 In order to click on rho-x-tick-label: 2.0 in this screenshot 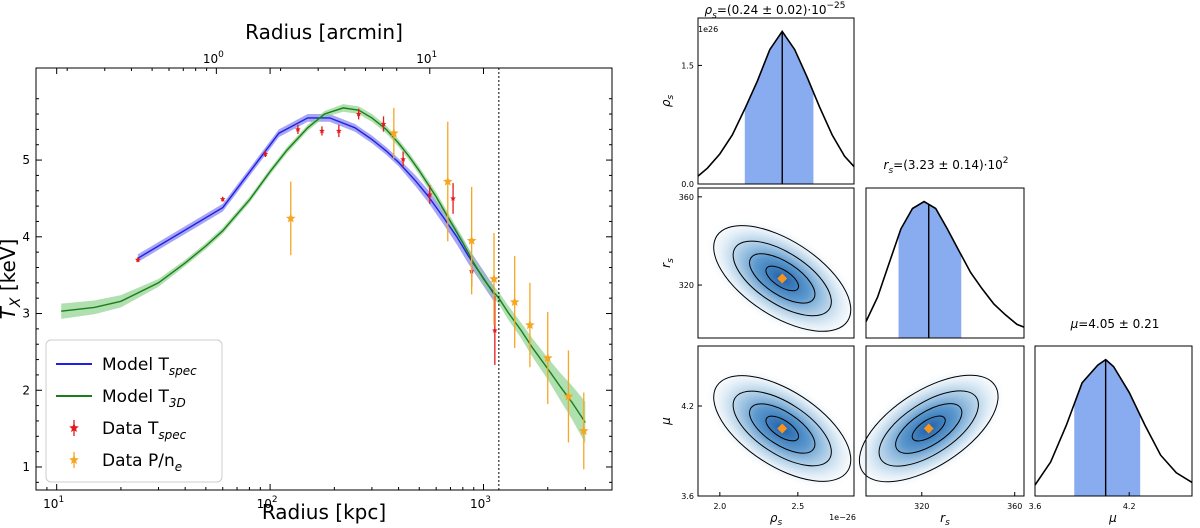, I will do `click(719, 506)`.